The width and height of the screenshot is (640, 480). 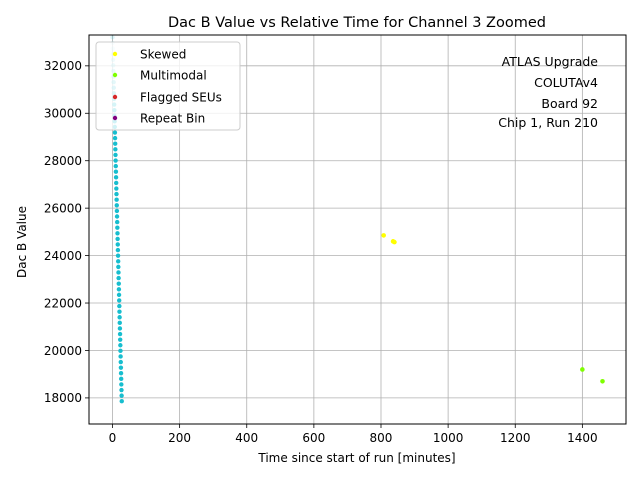 What do you see at coordinates (566, 82) in the screenshot?
I see `annotation-line: COLUTAv4` at bounding box center [566, 82].